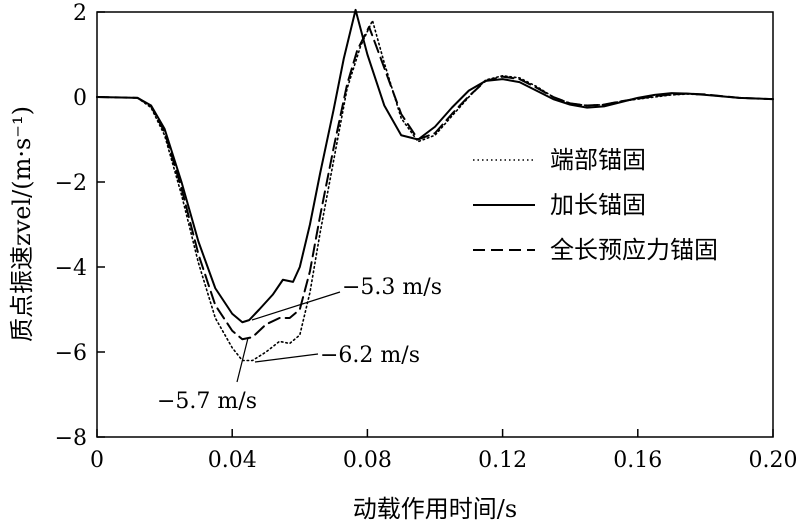 The height and width of the screenshot is (527, 800). Describe the element at coordinates (435, 509) in the screenshot. I see `x-axis-title: 动载作用时间/s` at that location.